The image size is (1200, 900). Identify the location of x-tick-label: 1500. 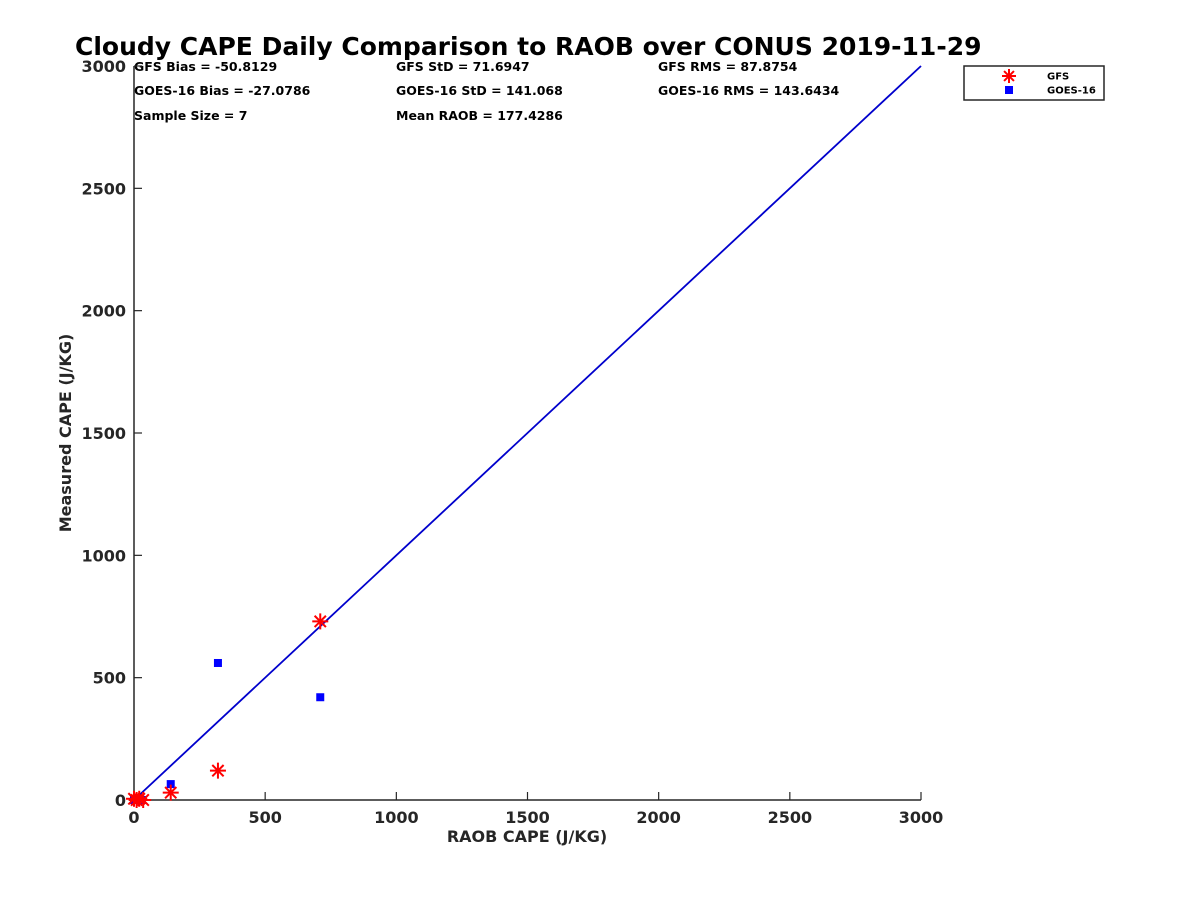
(527, 817).